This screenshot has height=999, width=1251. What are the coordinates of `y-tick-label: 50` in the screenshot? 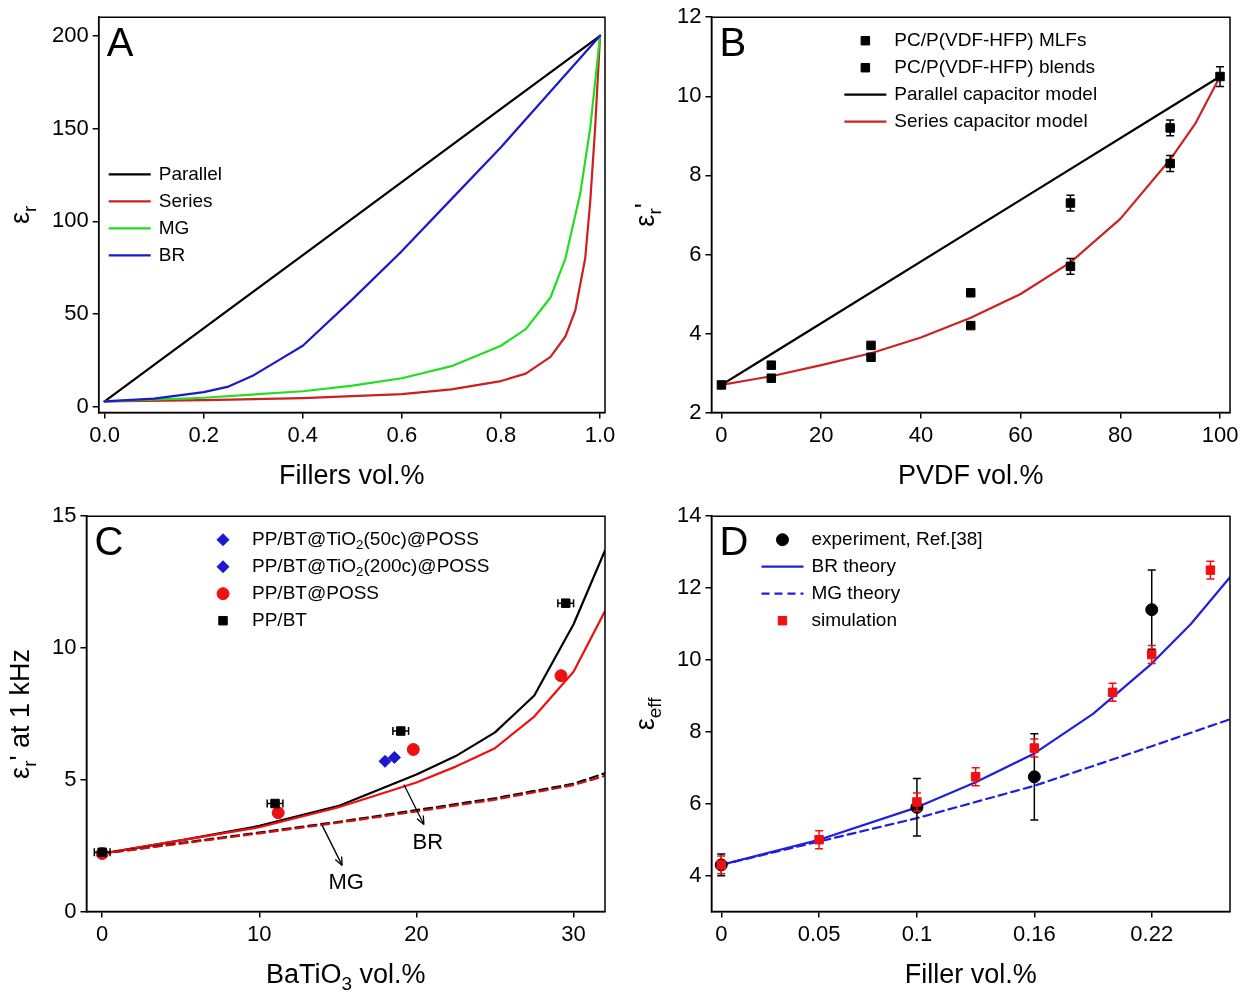 It's located at (76, 313).